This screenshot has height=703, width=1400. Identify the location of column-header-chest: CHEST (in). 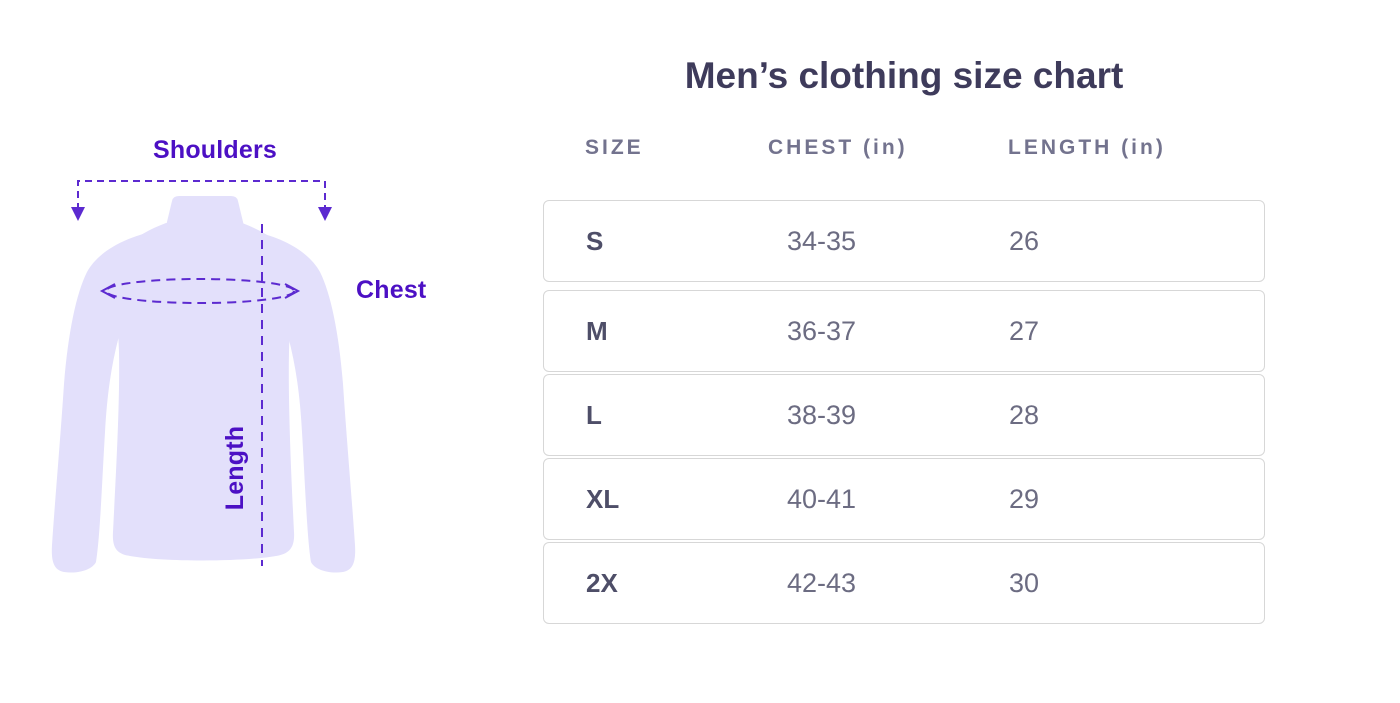
(838, 147).